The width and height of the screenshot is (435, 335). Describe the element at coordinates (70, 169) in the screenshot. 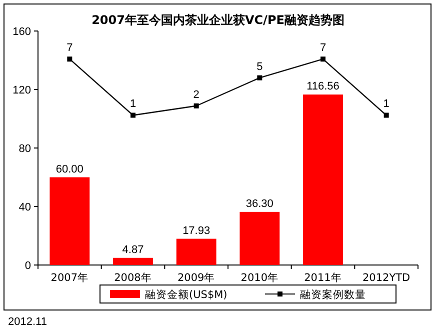

I see `data-label: 60.00` at that location.